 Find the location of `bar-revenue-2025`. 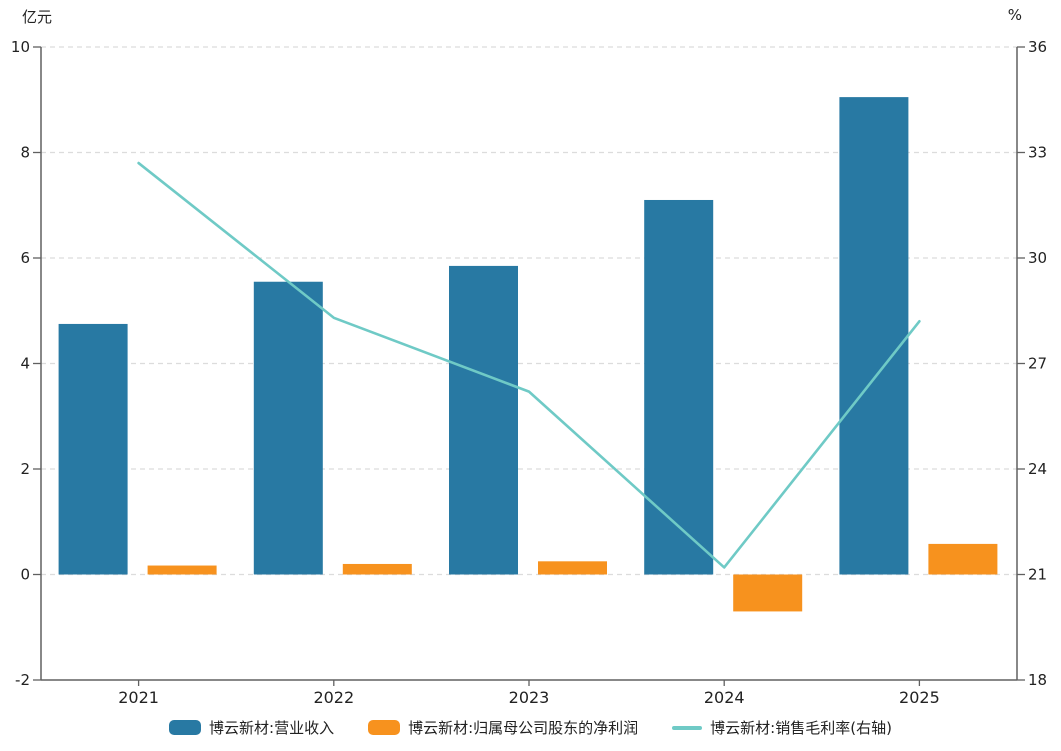

bar-revenue-2025 is located at coordinates (874, 336).